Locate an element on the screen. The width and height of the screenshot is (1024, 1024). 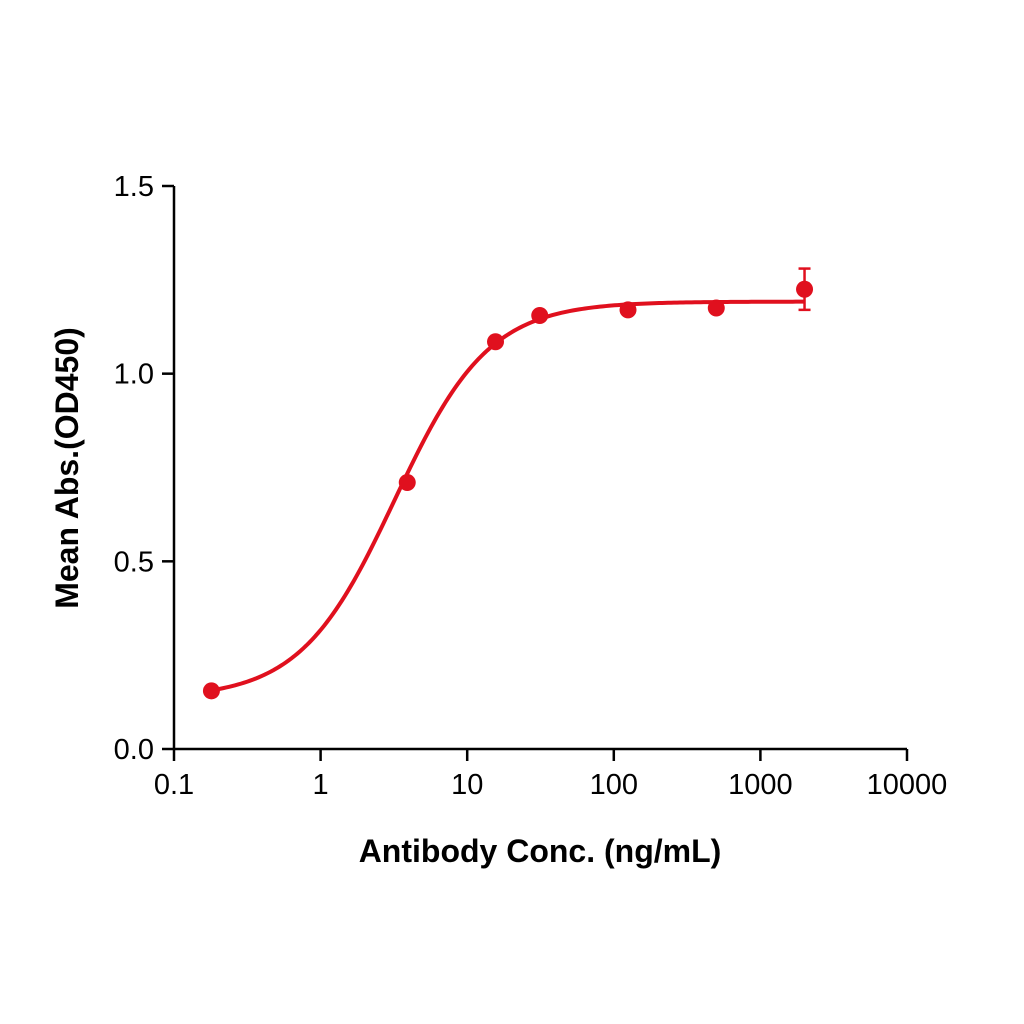
y-axis-title: Mean Abs.(OD450) is located at coordinates (67, 468).